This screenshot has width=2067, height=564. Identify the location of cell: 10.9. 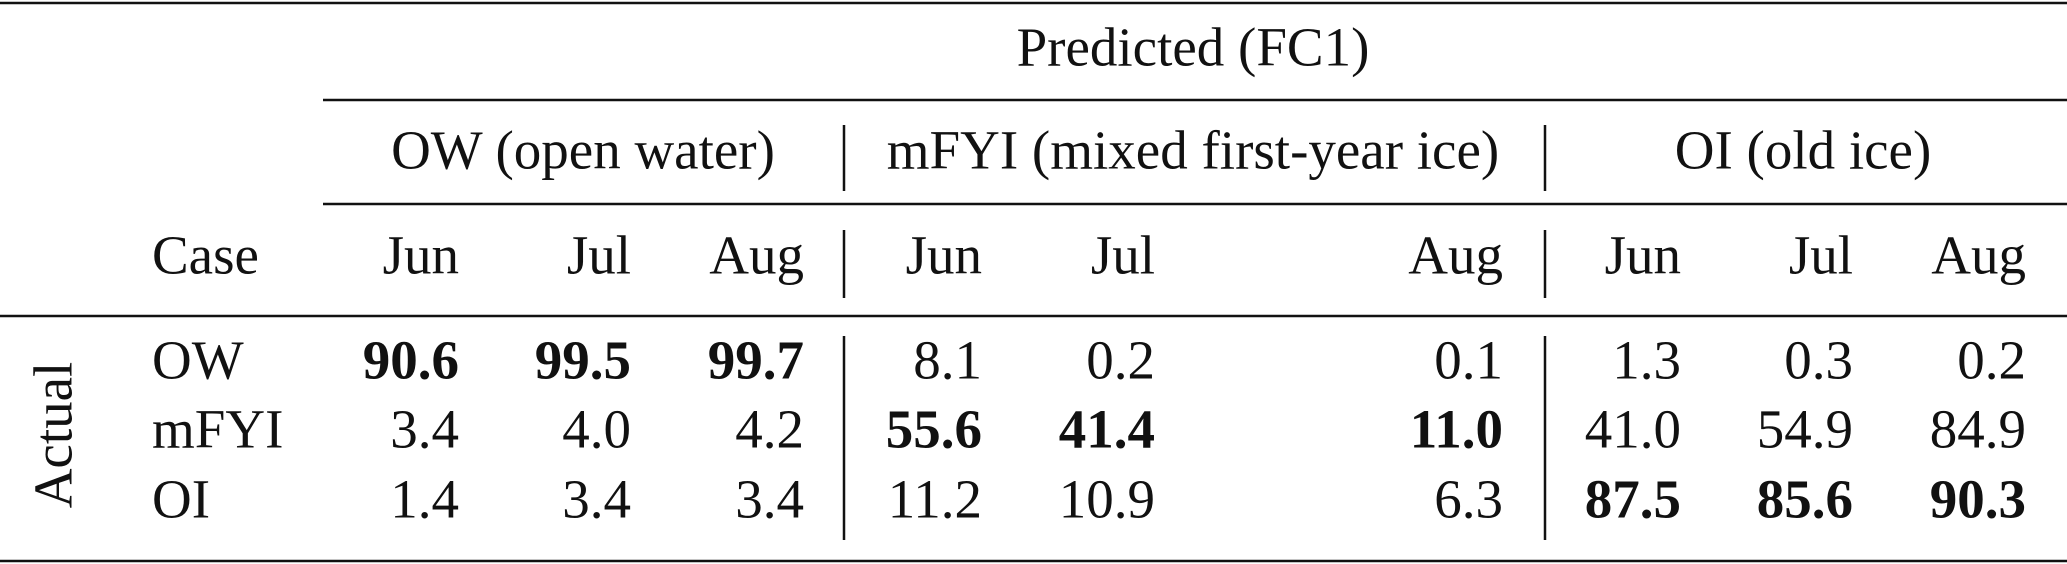
(1107, 499).